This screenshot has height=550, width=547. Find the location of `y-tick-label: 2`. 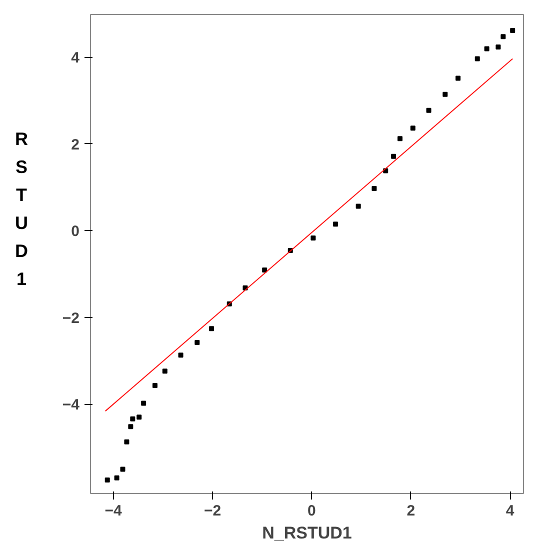

y-tick-label: 2 is located at coordinates (75, 145).